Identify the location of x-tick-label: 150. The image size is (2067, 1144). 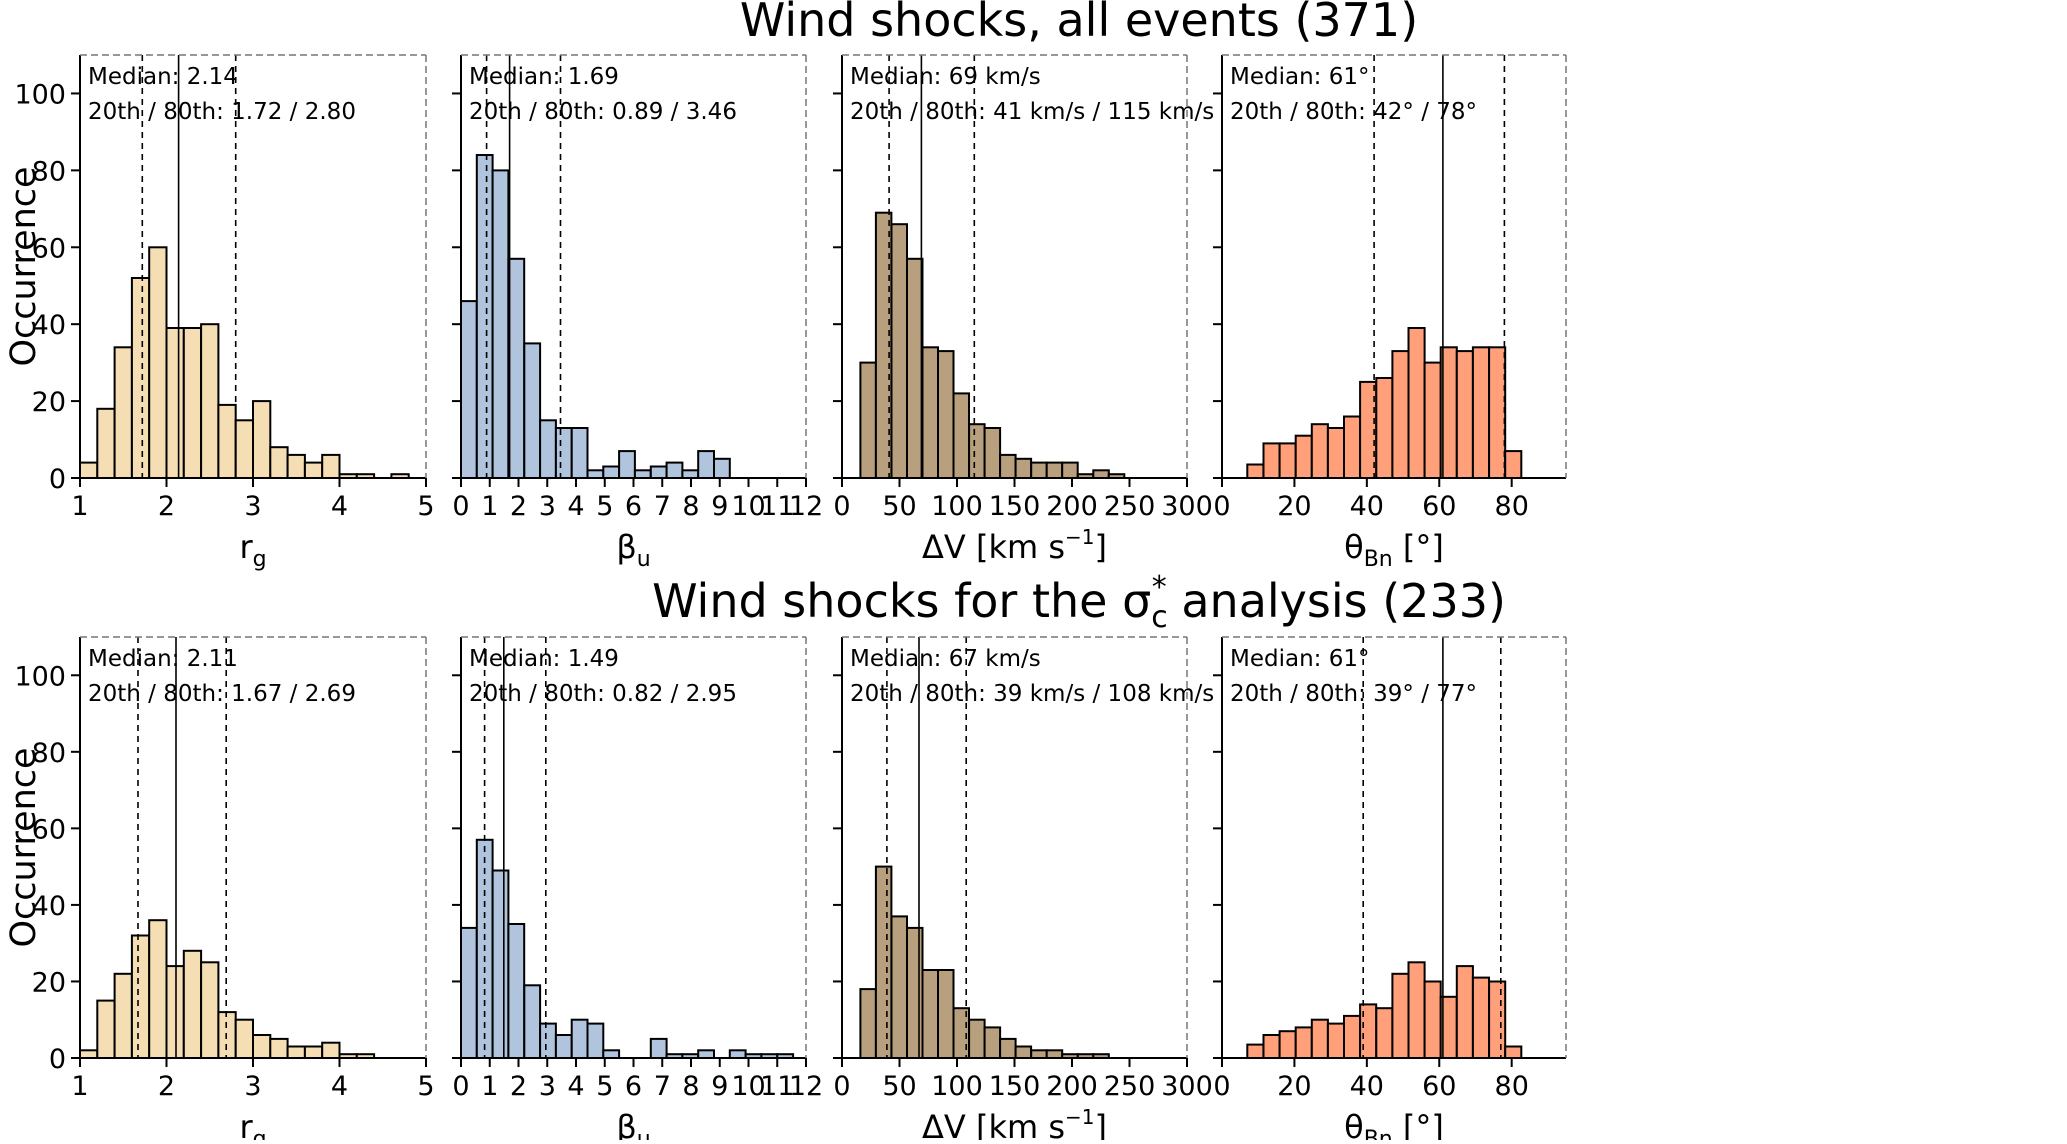
(1015, 1086).